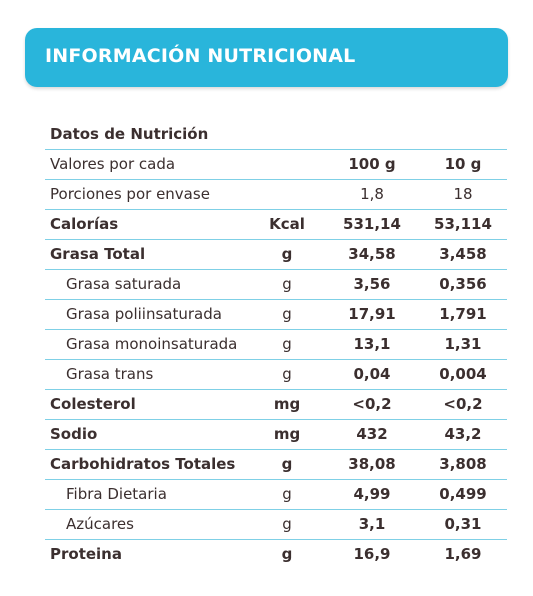  I want to click on row-label: Valores por cada, so click(113, 164).